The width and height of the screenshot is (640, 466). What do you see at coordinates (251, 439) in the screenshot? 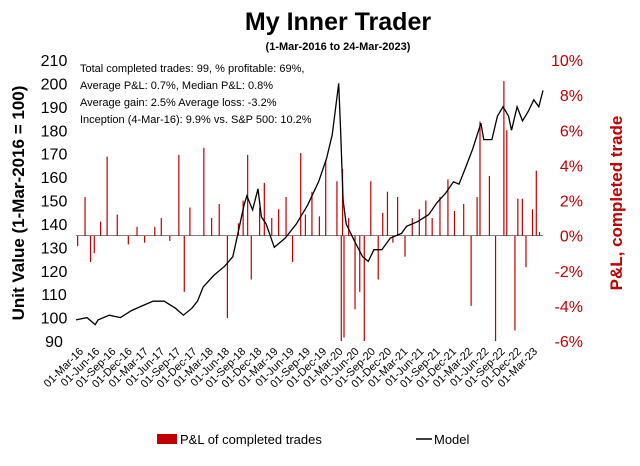
I see `legend-label-pnl: P&L of completed trades` at bounding box center [251, 439].